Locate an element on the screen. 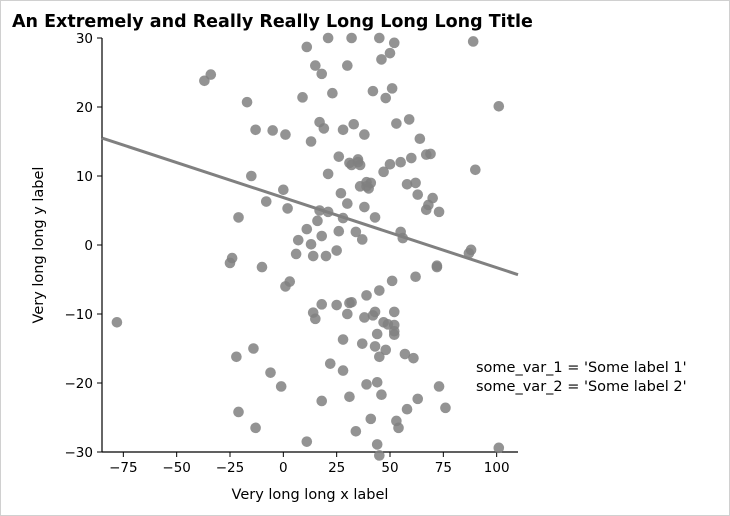  x-axis-label: Very long long x label is located at coordinates (310, 495).